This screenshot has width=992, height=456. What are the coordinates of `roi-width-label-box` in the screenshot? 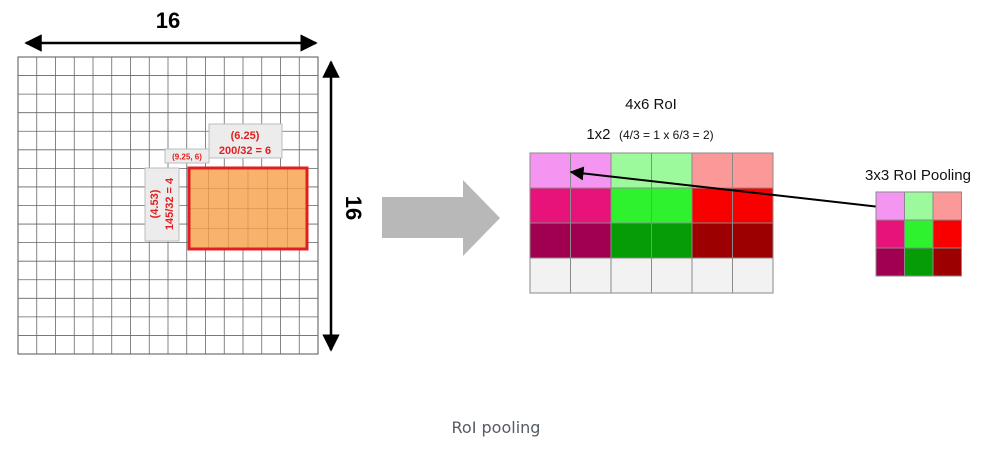 It's located at (245, 141).